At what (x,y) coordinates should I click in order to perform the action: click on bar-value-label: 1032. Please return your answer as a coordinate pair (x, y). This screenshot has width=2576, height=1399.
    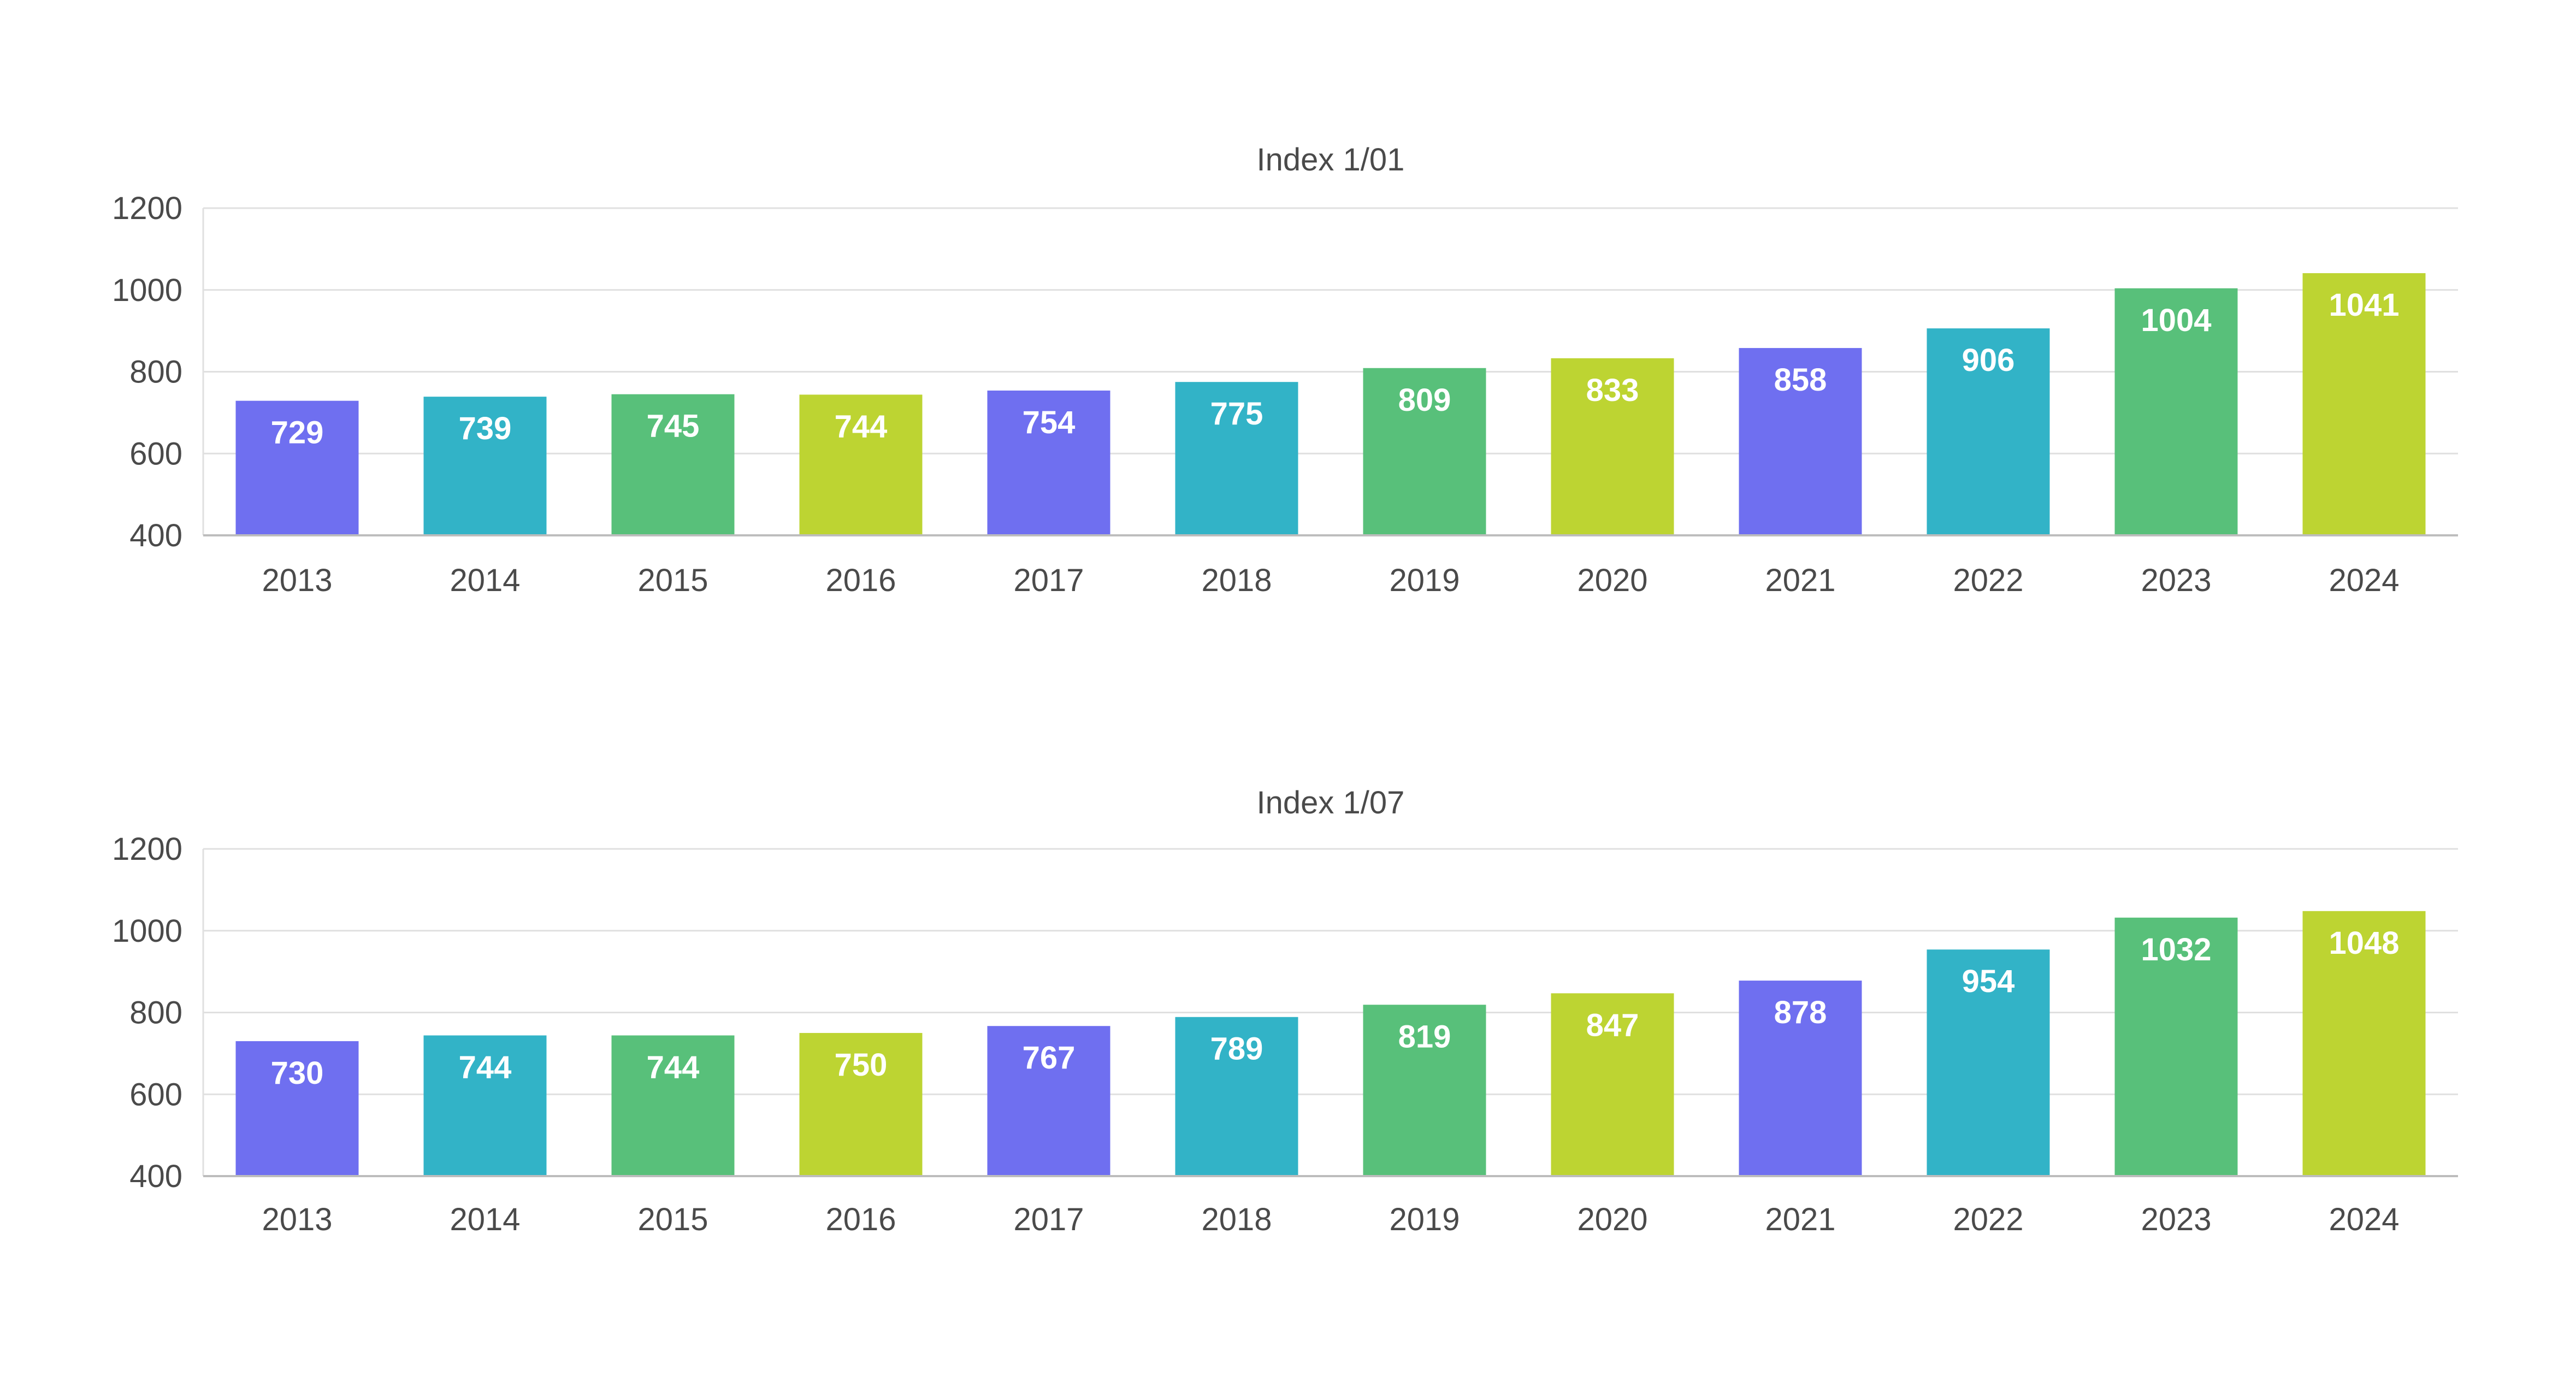
    Looking at the image, I should click on (2176, 949).